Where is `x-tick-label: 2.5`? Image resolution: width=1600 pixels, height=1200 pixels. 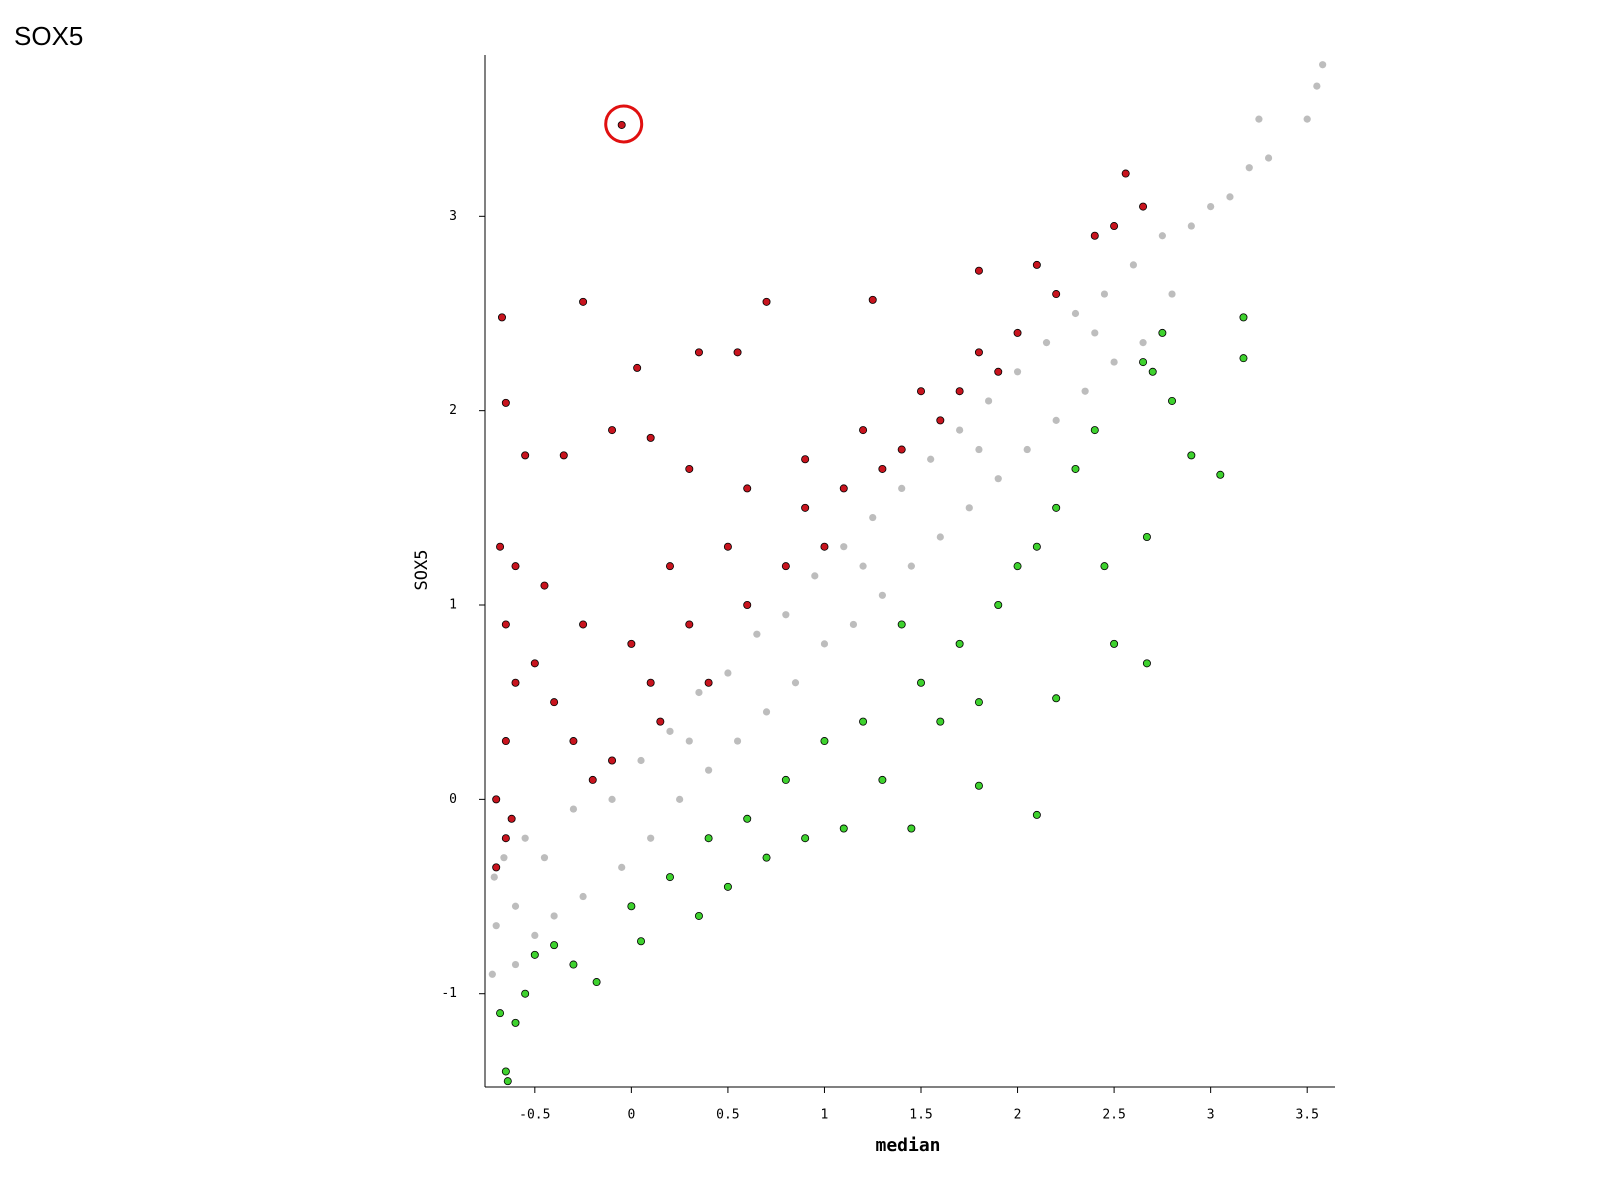
x-tick-label: 2.5 is located at coordinates (1113, 1115).